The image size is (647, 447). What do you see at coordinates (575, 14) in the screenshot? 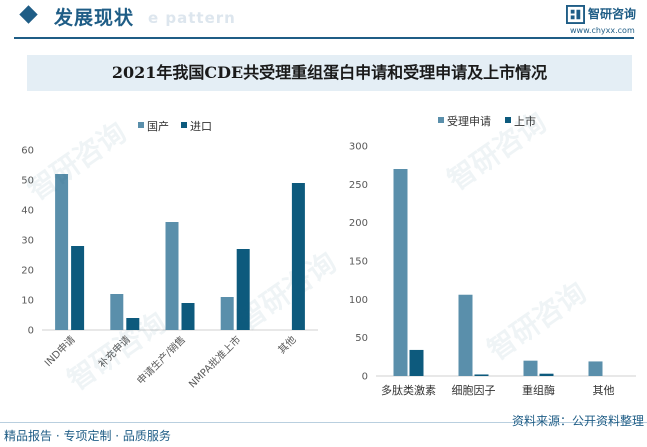
I see `brand-logo-icon` at bounding box center [575, 14].